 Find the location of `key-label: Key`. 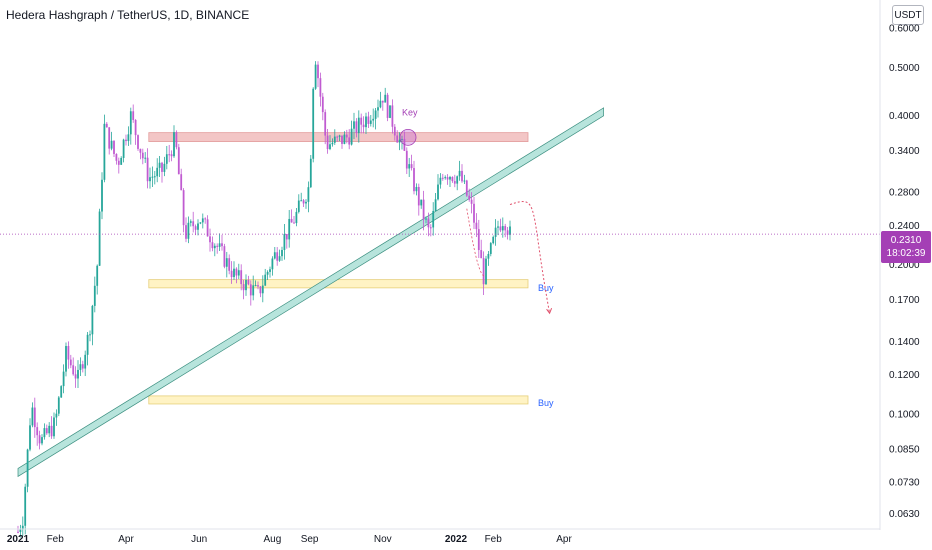

key-label: Key is located at coordinates (410, 112).